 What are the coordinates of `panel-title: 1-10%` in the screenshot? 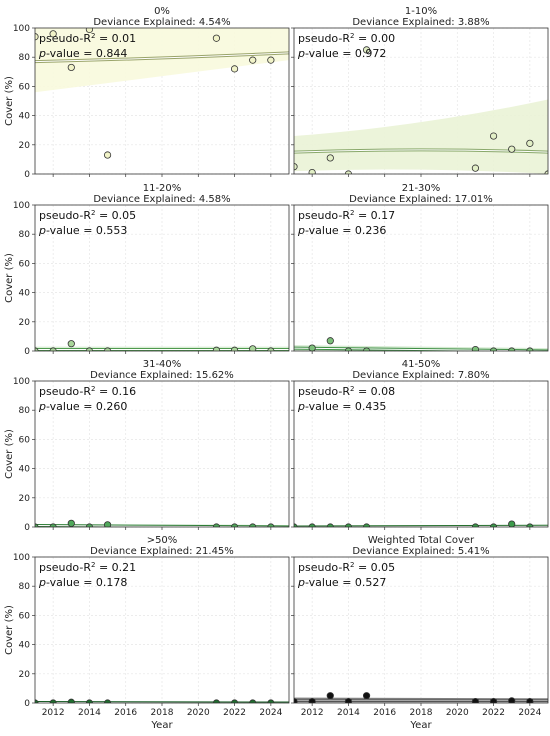 It's located at (421, 11).